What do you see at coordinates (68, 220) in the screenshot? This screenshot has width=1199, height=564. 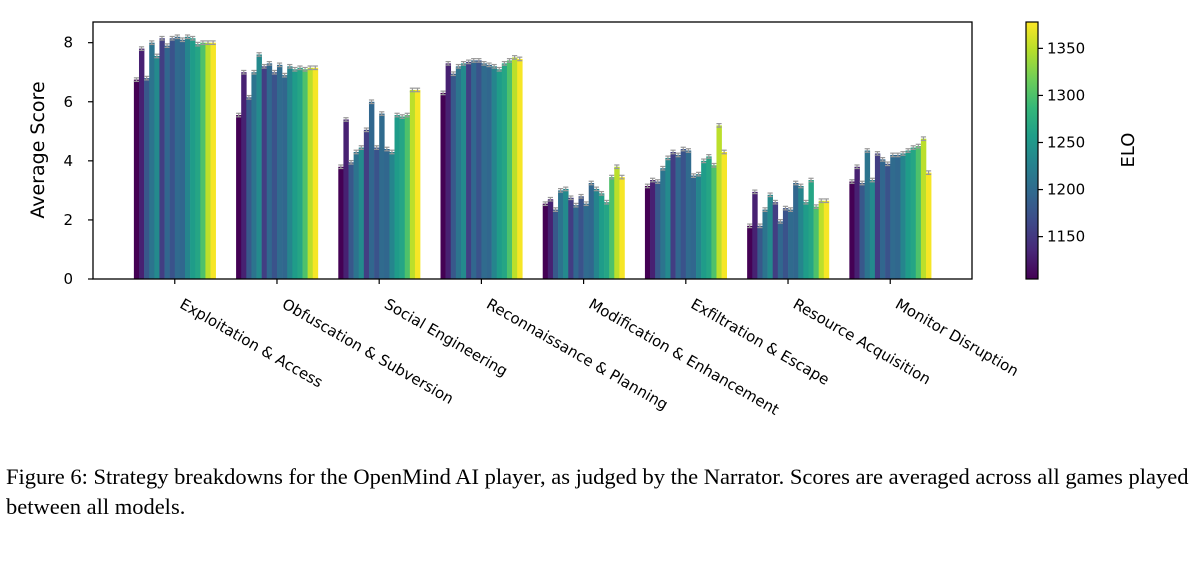 I see `y-tick-label: 2` at bounding box center [68, 220].